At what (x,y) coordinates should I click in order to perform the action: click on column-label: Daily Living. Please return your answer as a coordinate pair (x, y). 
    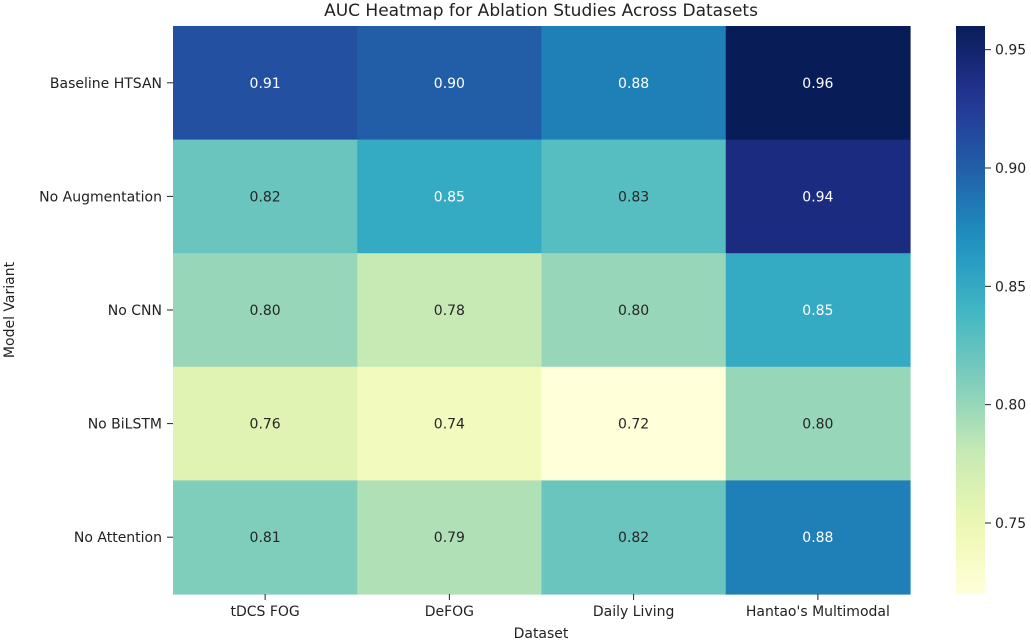
    Looking at the image, I should click on (634, 612).